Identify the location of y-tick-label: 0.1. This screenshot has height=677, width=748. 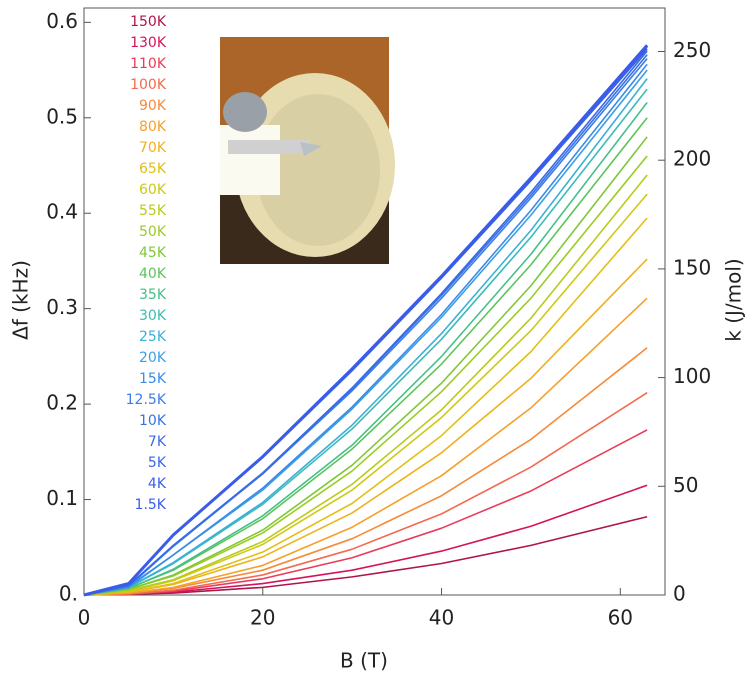
(62, 498).